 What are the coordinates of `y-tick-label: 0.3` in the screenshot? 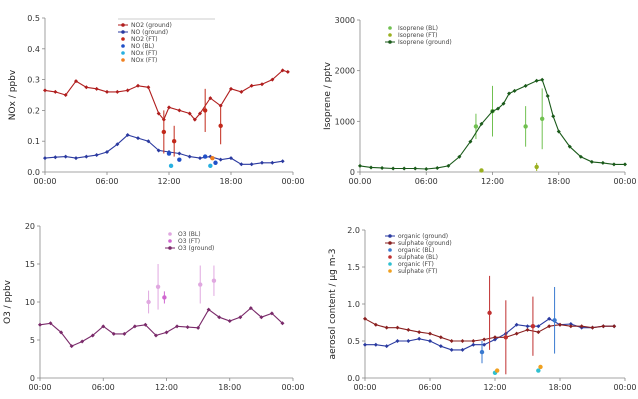 It's located at (33, 80).